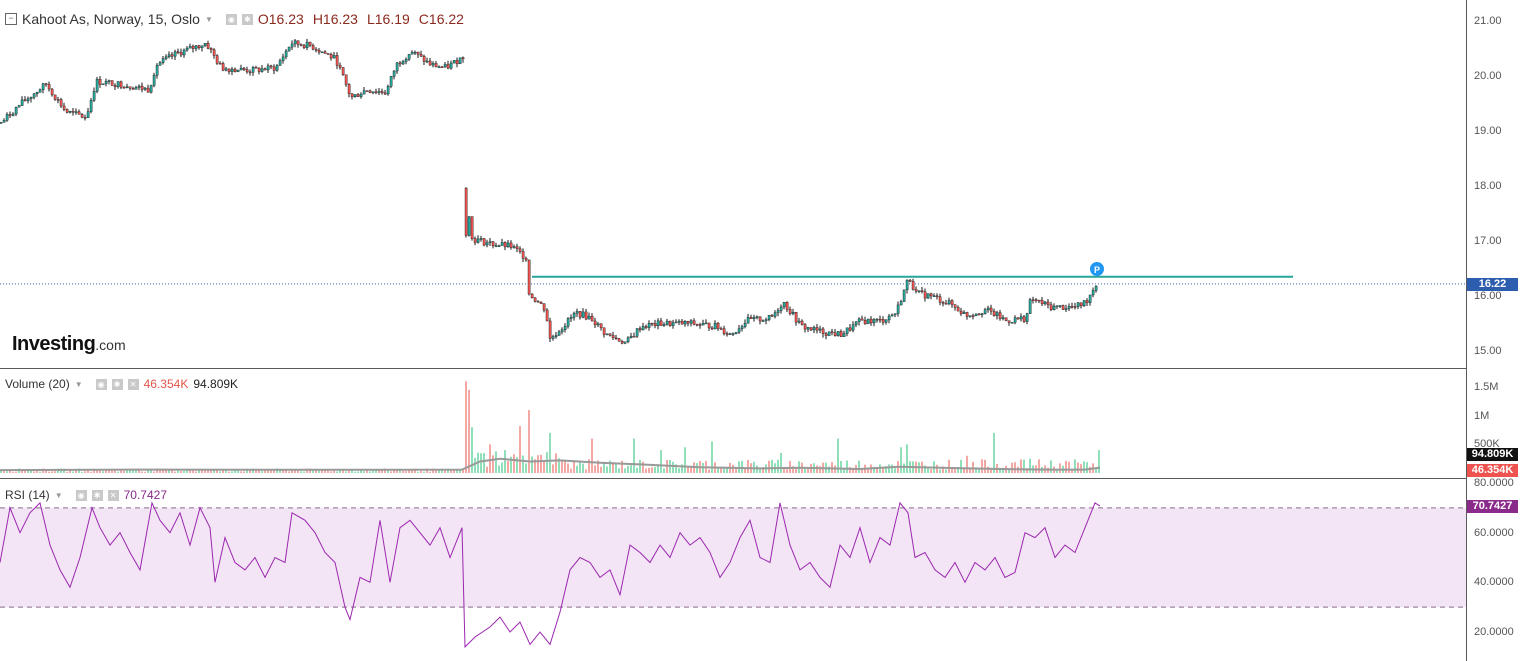  Describe the element at coordinates (733, 368) in the screenshot. I see `pane-divider-price-volume` at that location.